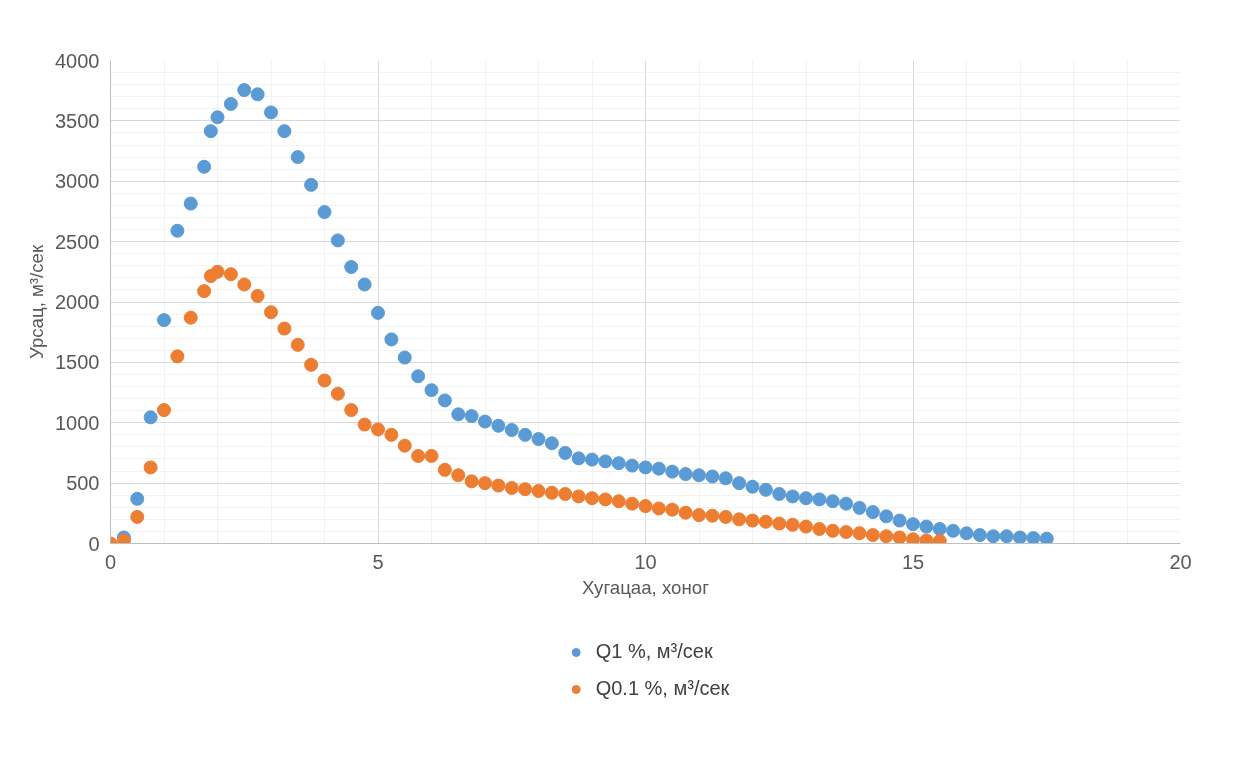 The height and width of the screenshot is (760, 1243). What do you see at coordinates (645, 561) in the screenshot?
I see `x-tick-label: 10` at bounding box center [645, 561].